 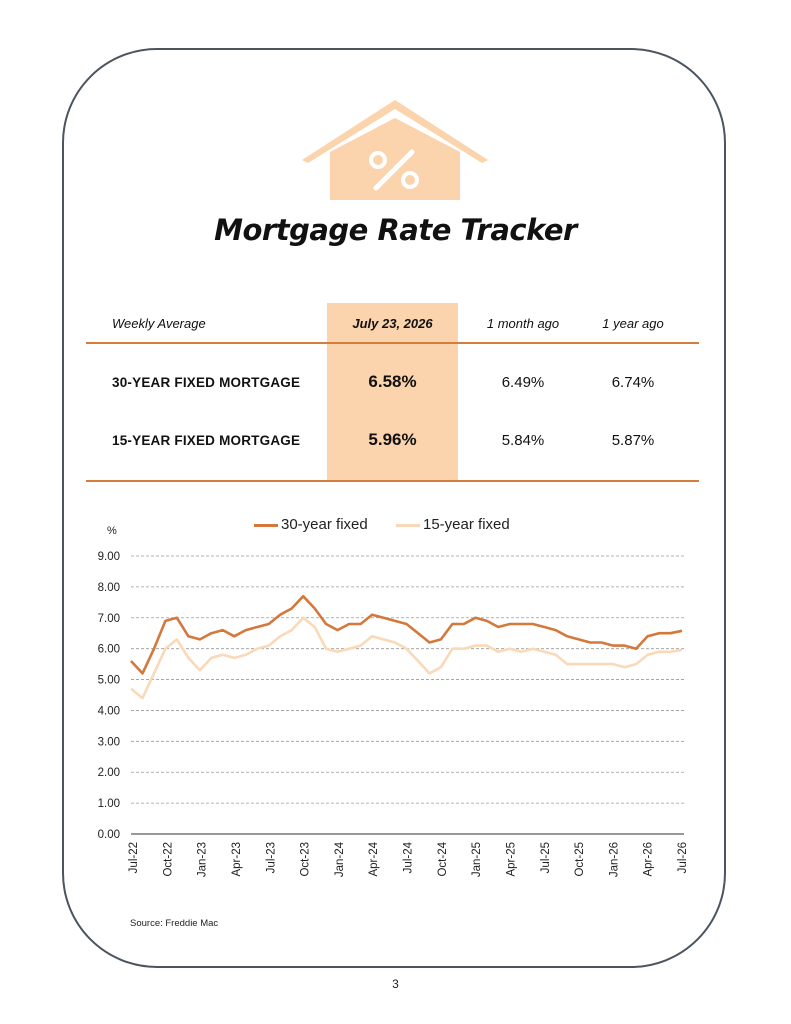 What do you see at coordinates (109, 773) in the screenshot?
I see `y-tick-label: 2.00` at bounding box center [109, 773].